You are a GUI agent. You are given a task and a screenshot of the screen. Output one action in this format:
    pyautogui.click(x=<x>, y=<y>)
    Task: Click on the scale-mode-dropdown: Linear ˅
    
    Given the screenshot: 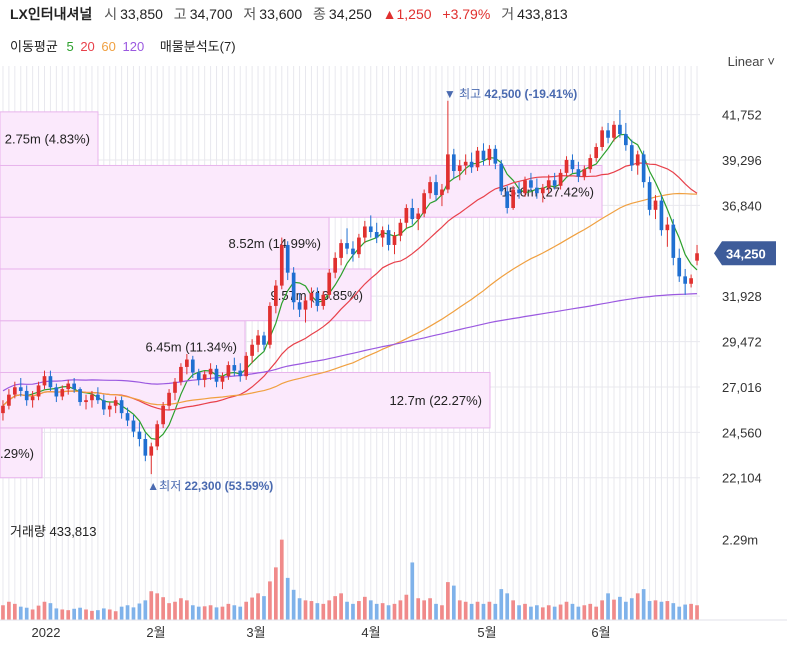 What is the action you would take?
    pyautogui.click(x=751, y=61)
    